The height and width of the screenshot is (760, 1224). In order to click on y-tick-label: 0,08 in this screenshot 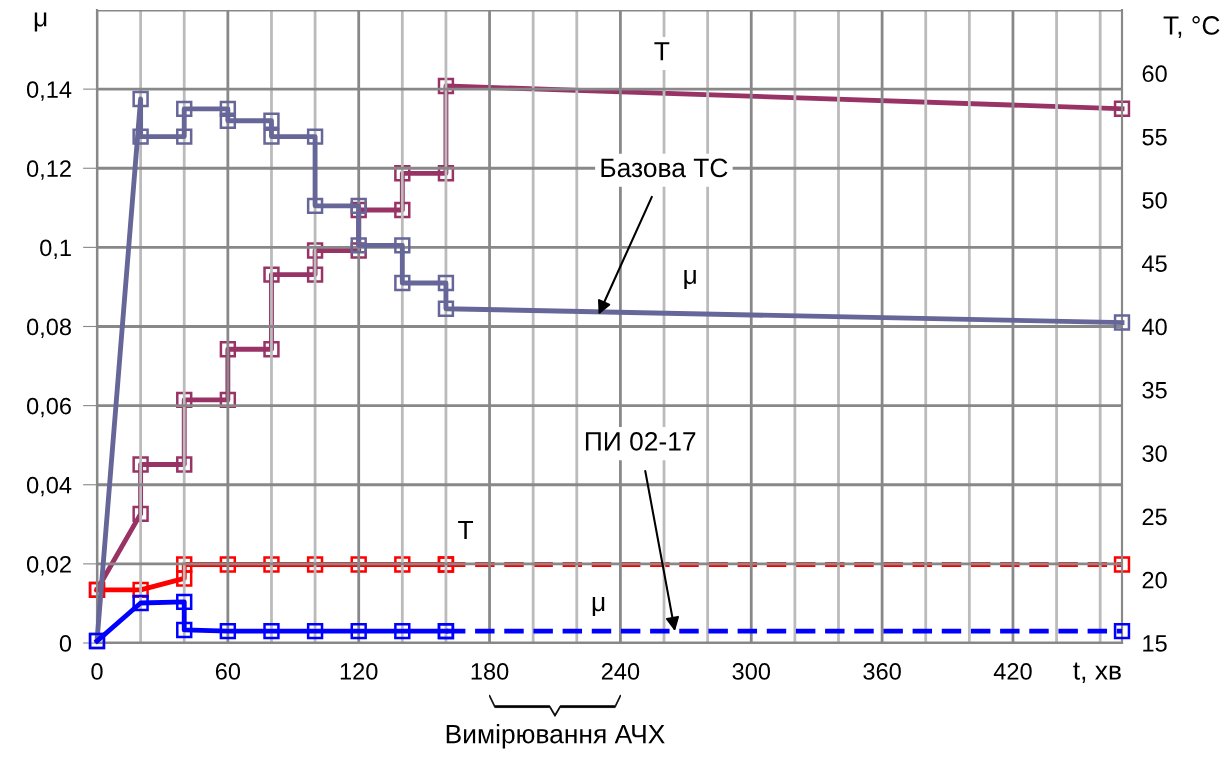, I will do `click(48, 328)`.